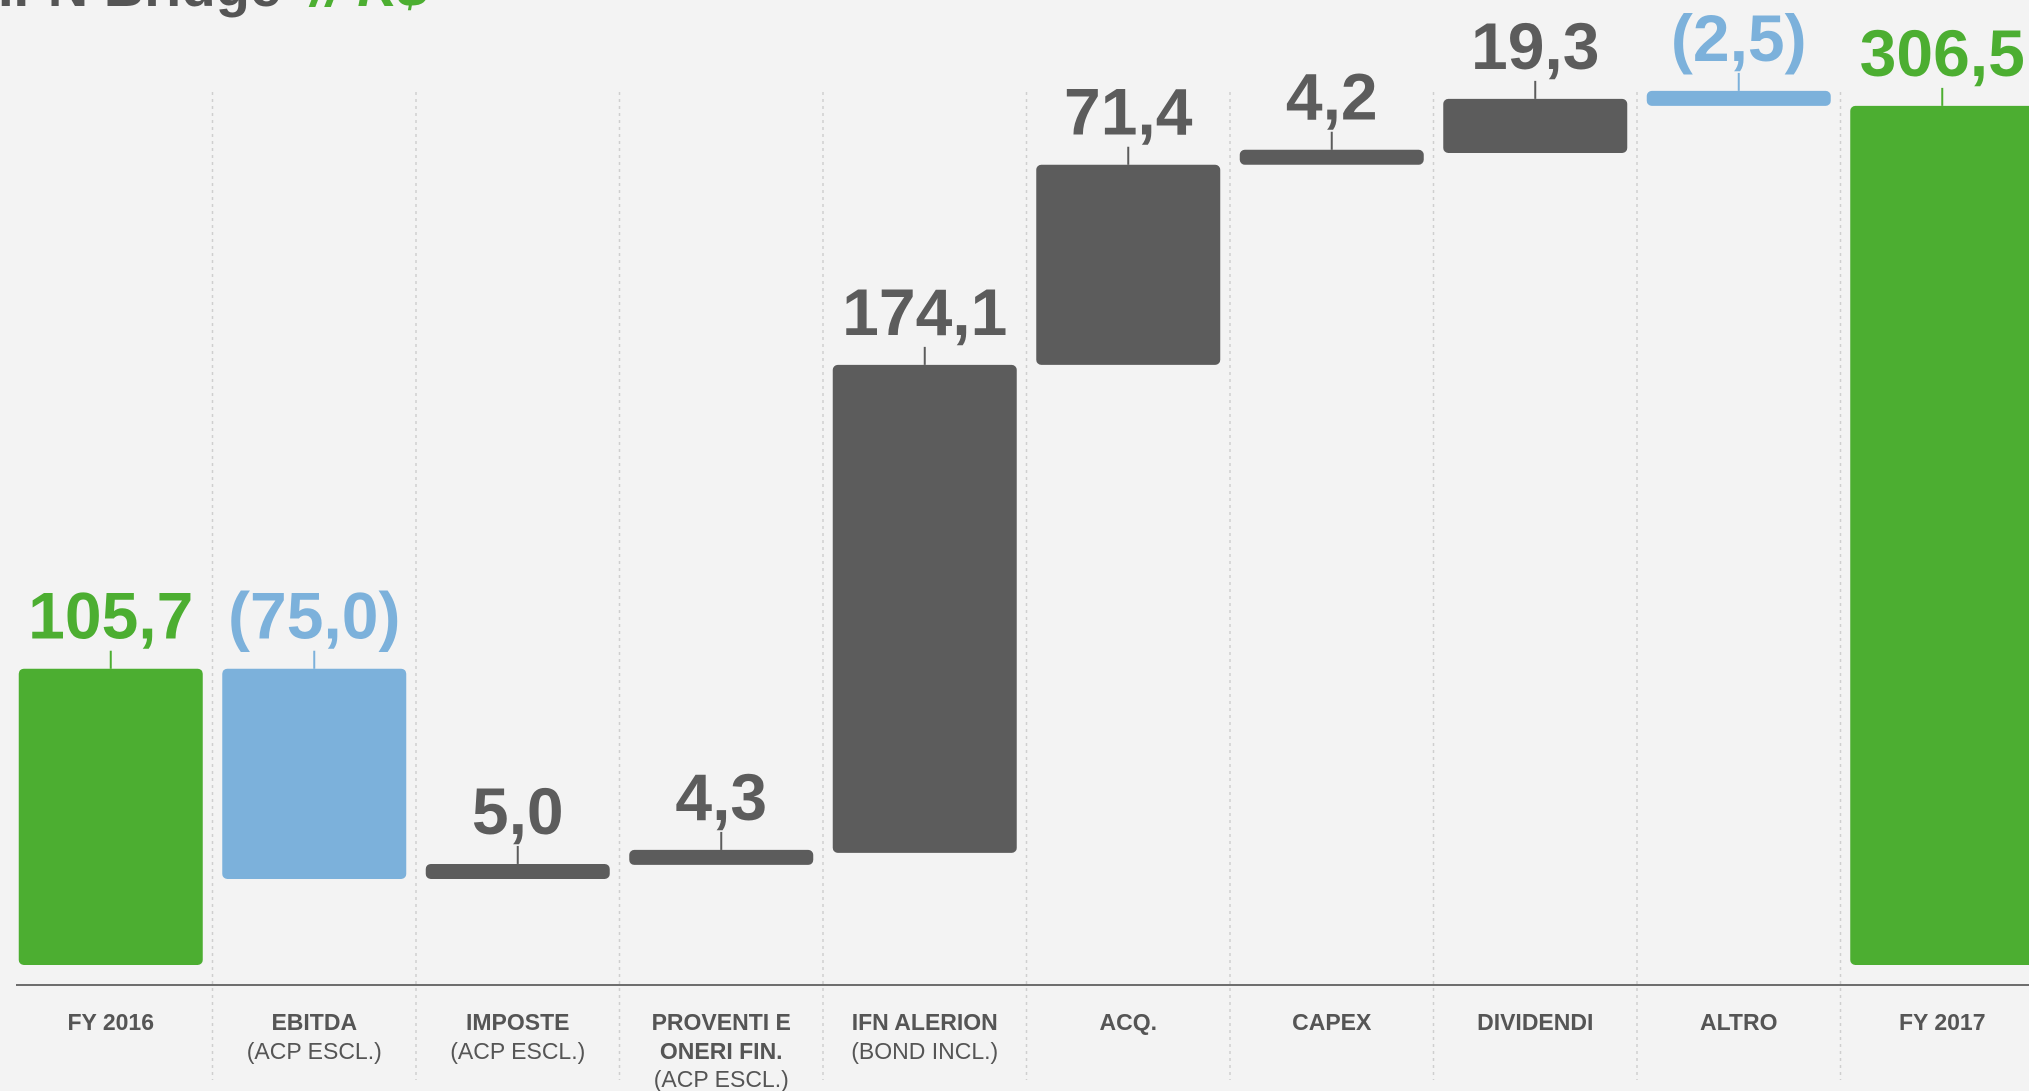 The image size is (2029, 1091). I want to click on category-label: DIVIDENDI, so click(1535, 1022).